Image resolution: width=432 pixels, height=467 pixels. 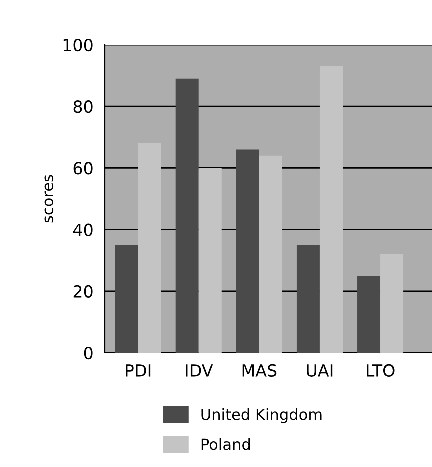 I want to click on x-tick-label: MAS, so click(x=259, y=371).